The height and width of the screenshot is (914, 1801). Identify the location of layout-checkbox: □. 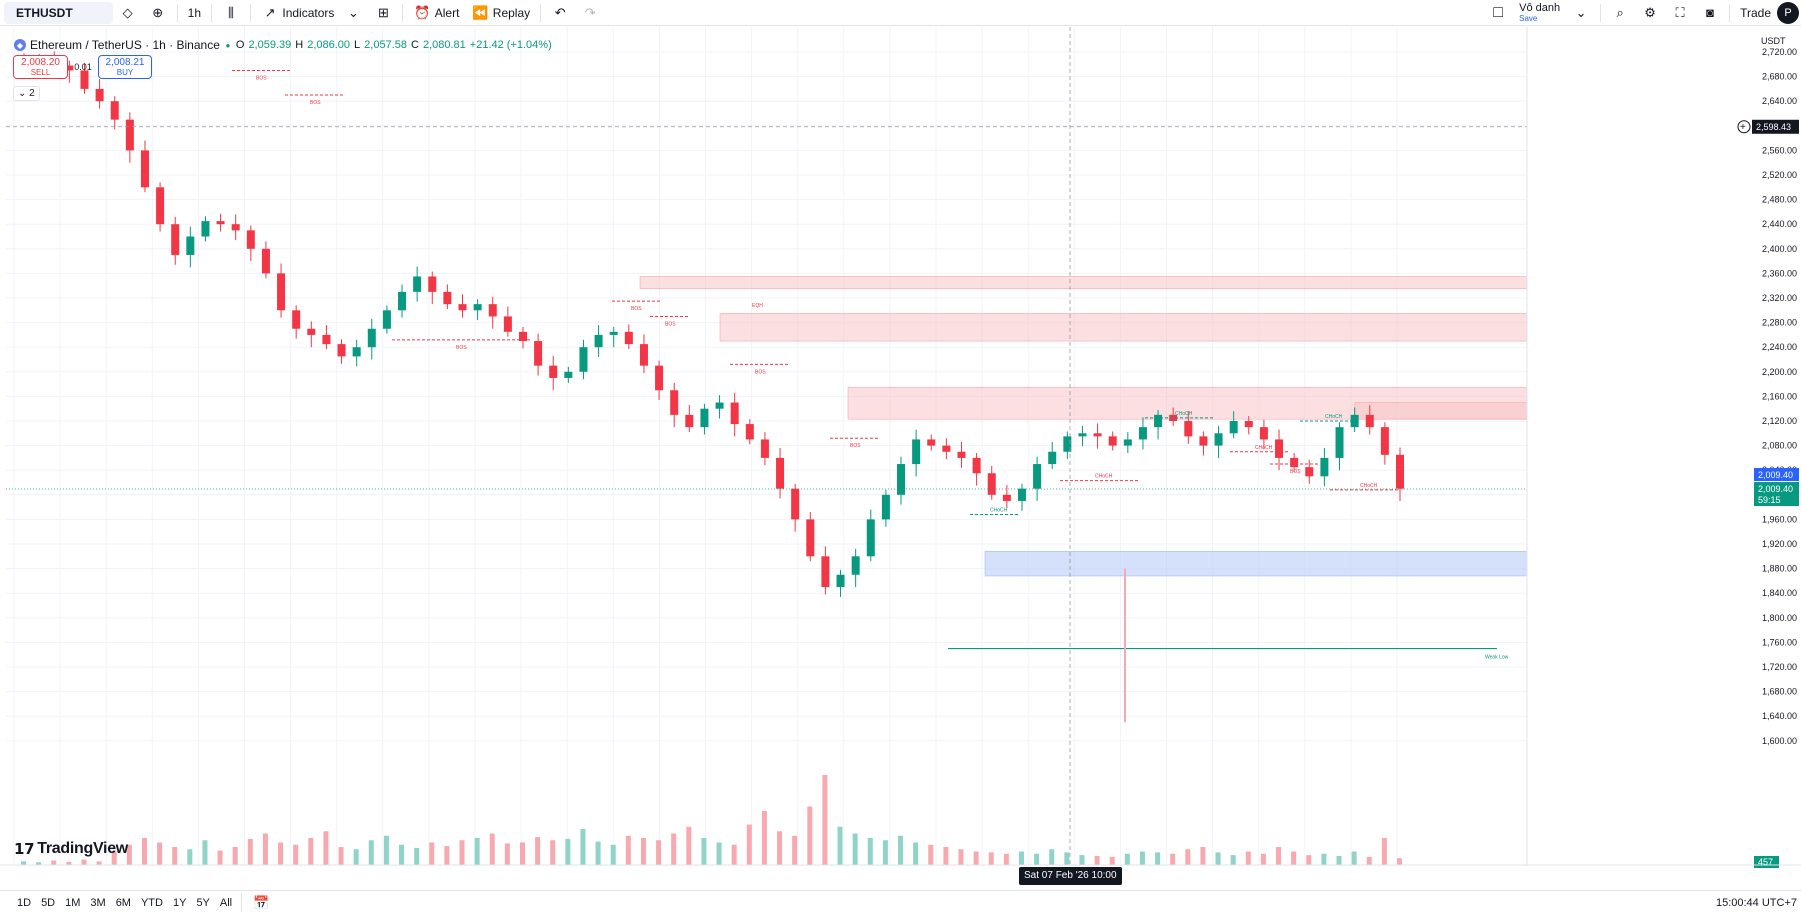
(1498, 13).